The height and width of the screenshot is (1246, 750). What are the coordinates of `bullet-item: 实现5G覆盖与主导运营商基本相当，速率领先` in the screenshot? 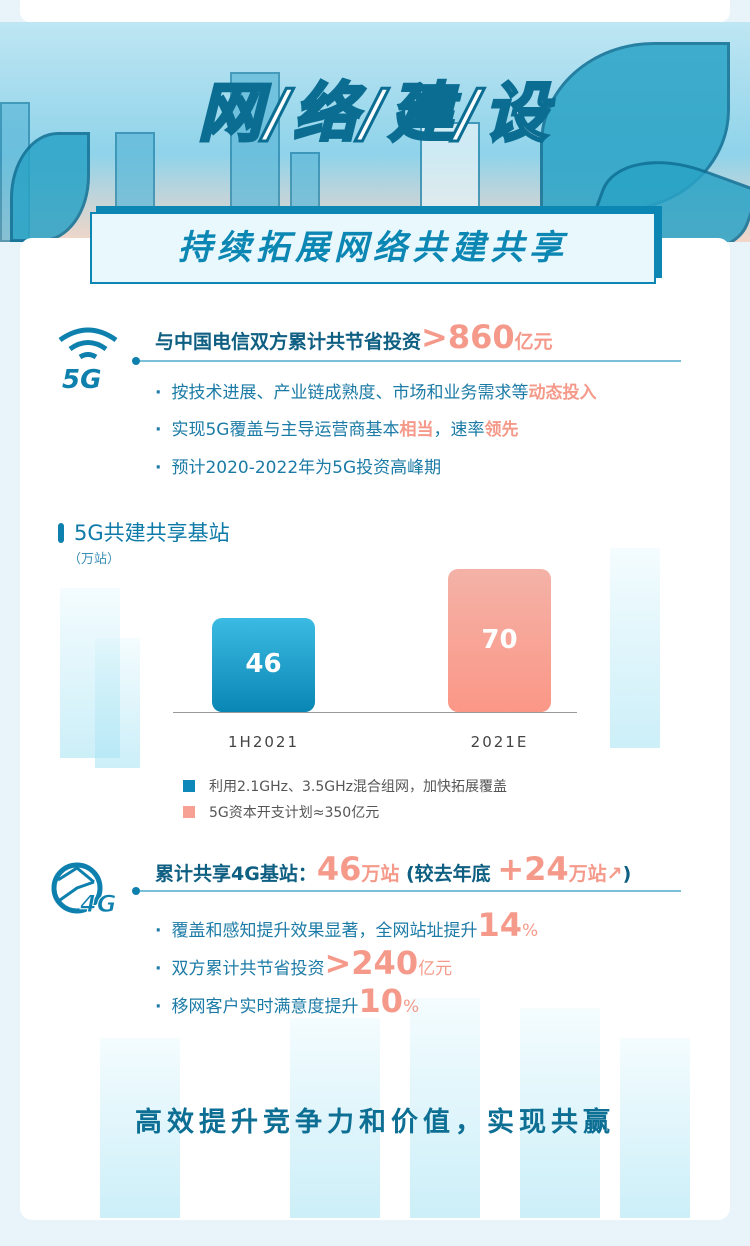 It's located at (336, 427).